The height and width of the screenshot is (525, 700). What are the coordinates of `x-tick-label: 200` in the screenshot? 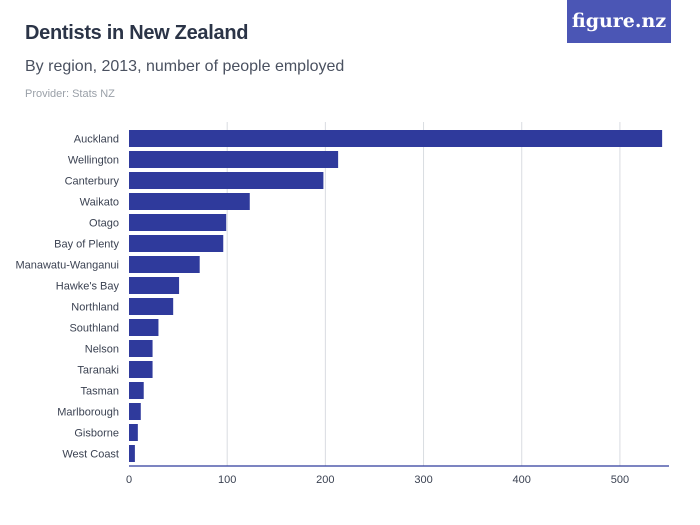 It's located at (325, 480).